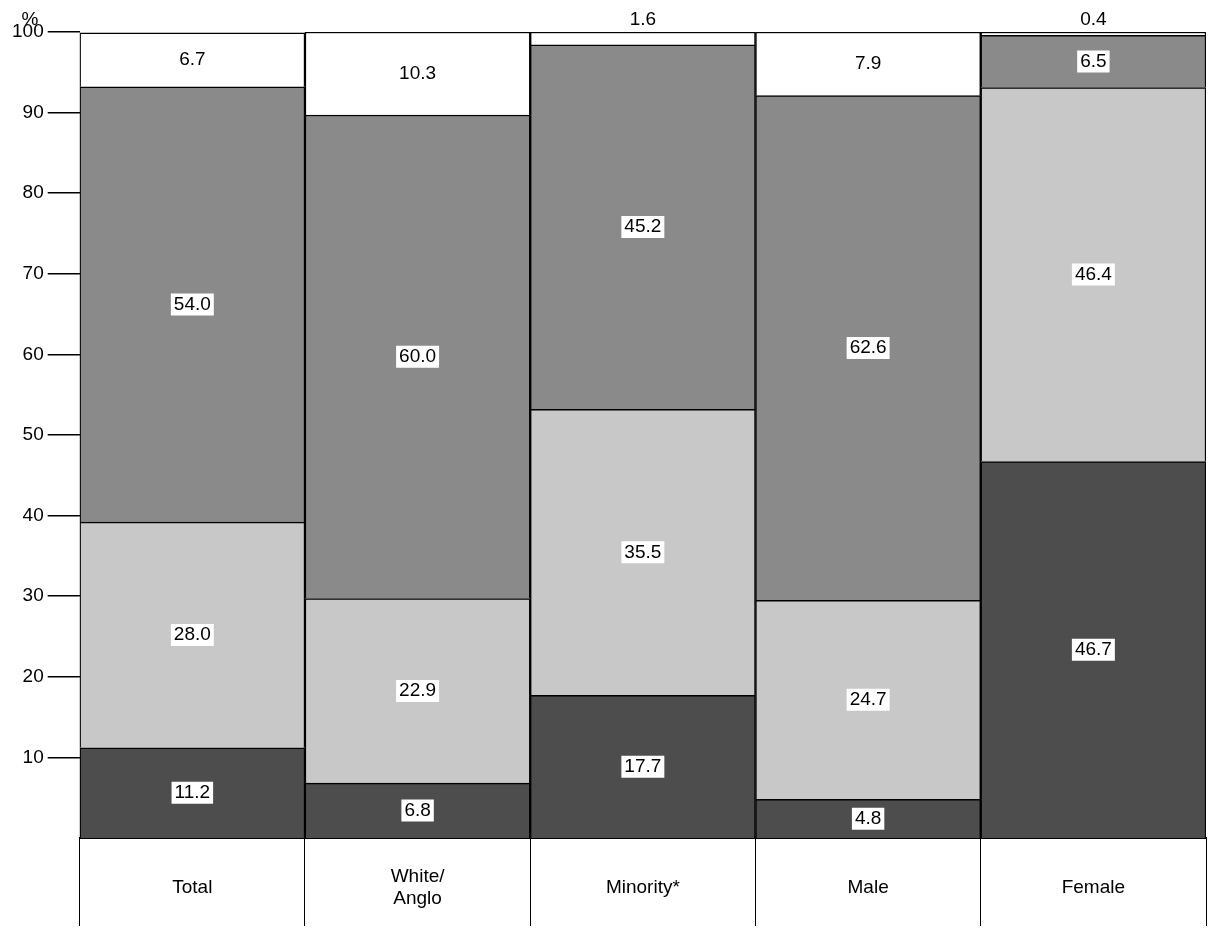 This screenshot has width=1218, height=939. I want to click on data-label: 22.9, so click(418, 690).